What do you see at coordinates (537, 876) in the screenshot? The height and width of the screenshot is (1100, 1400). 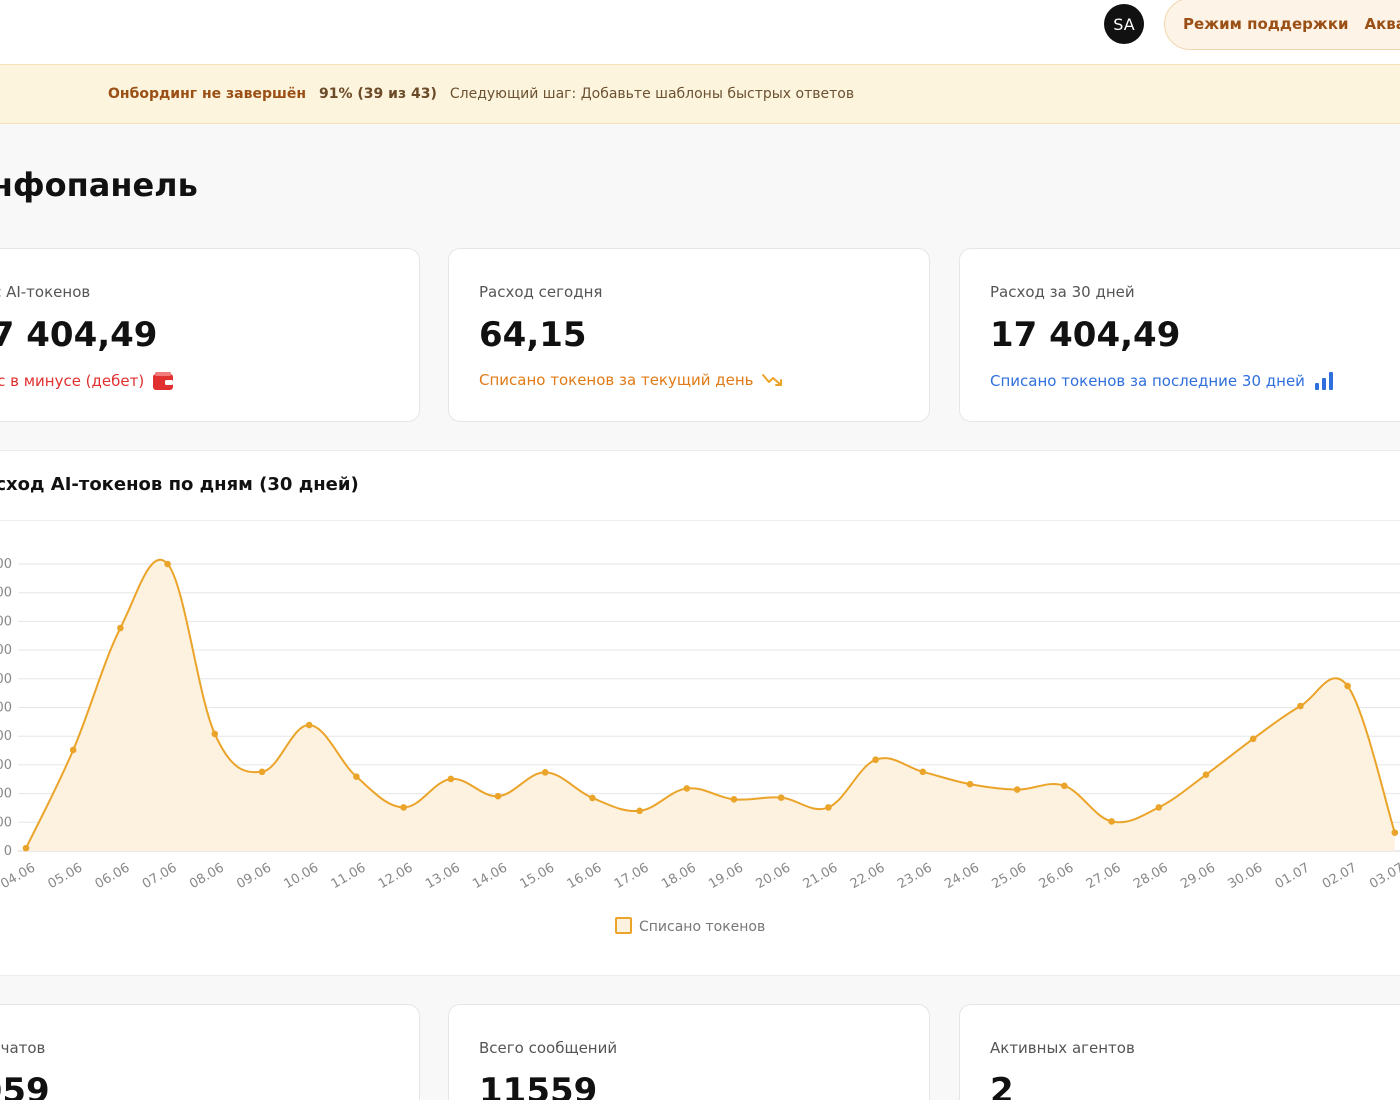 I see `x-tick-label: 15.06` at bounding box center [537, 876].